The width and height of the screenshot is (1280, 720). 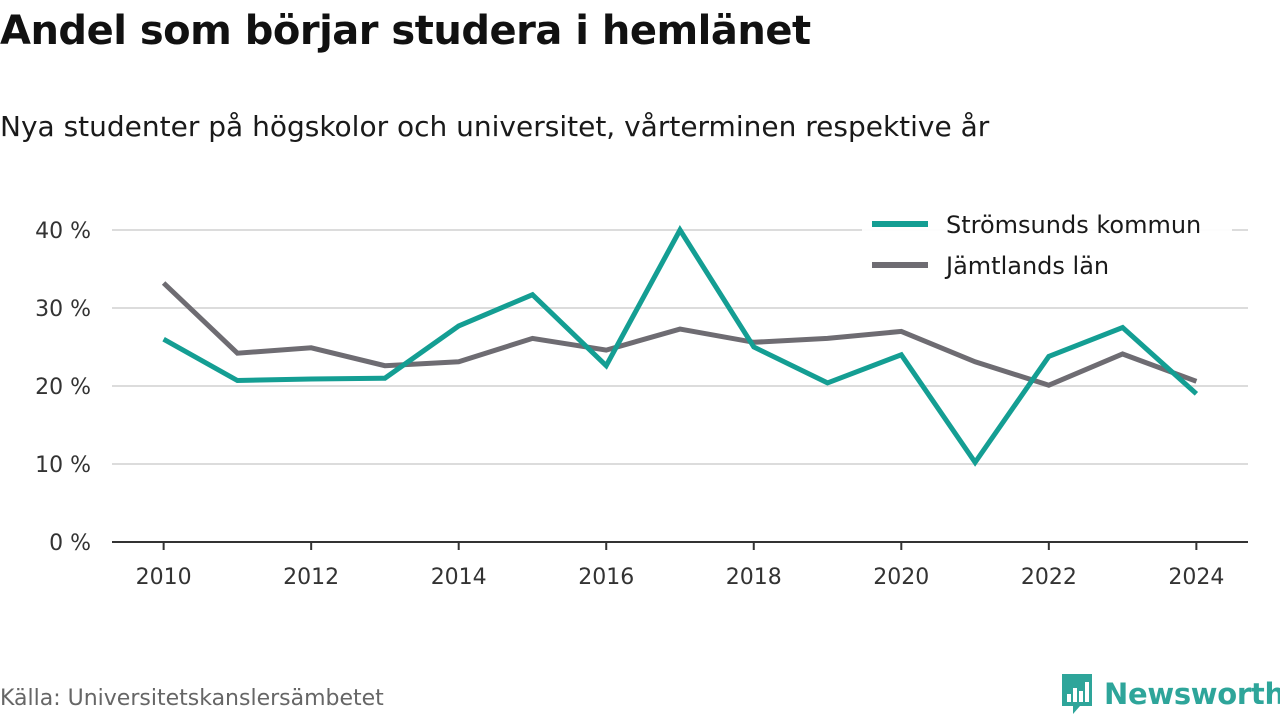 I want to click on x-axis: 2010 2012 2014 2016 2018 2020 2022 2024, so click(x=680, y=565).